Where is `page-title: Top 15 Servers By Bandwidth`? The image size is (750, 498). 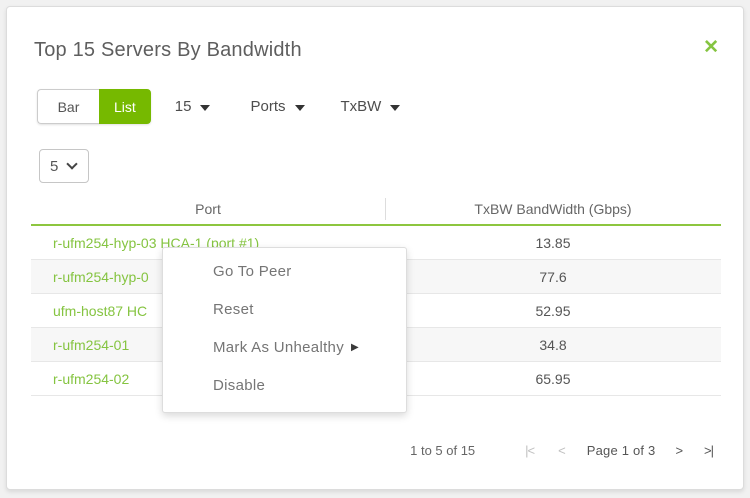 page-title: Top 15 Servers By Bandwidth is located at coordinates (168, 50).